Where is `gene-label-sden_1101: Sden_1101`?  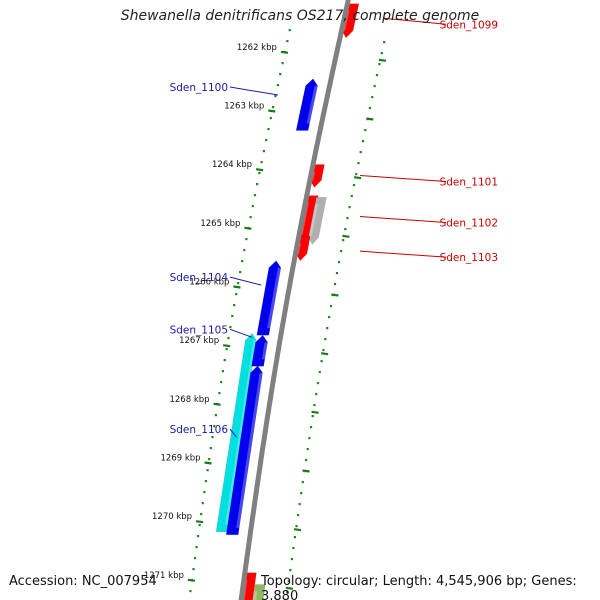 gene-label-sden_1101: Sden_1101 is located at coordinates (469, 182).